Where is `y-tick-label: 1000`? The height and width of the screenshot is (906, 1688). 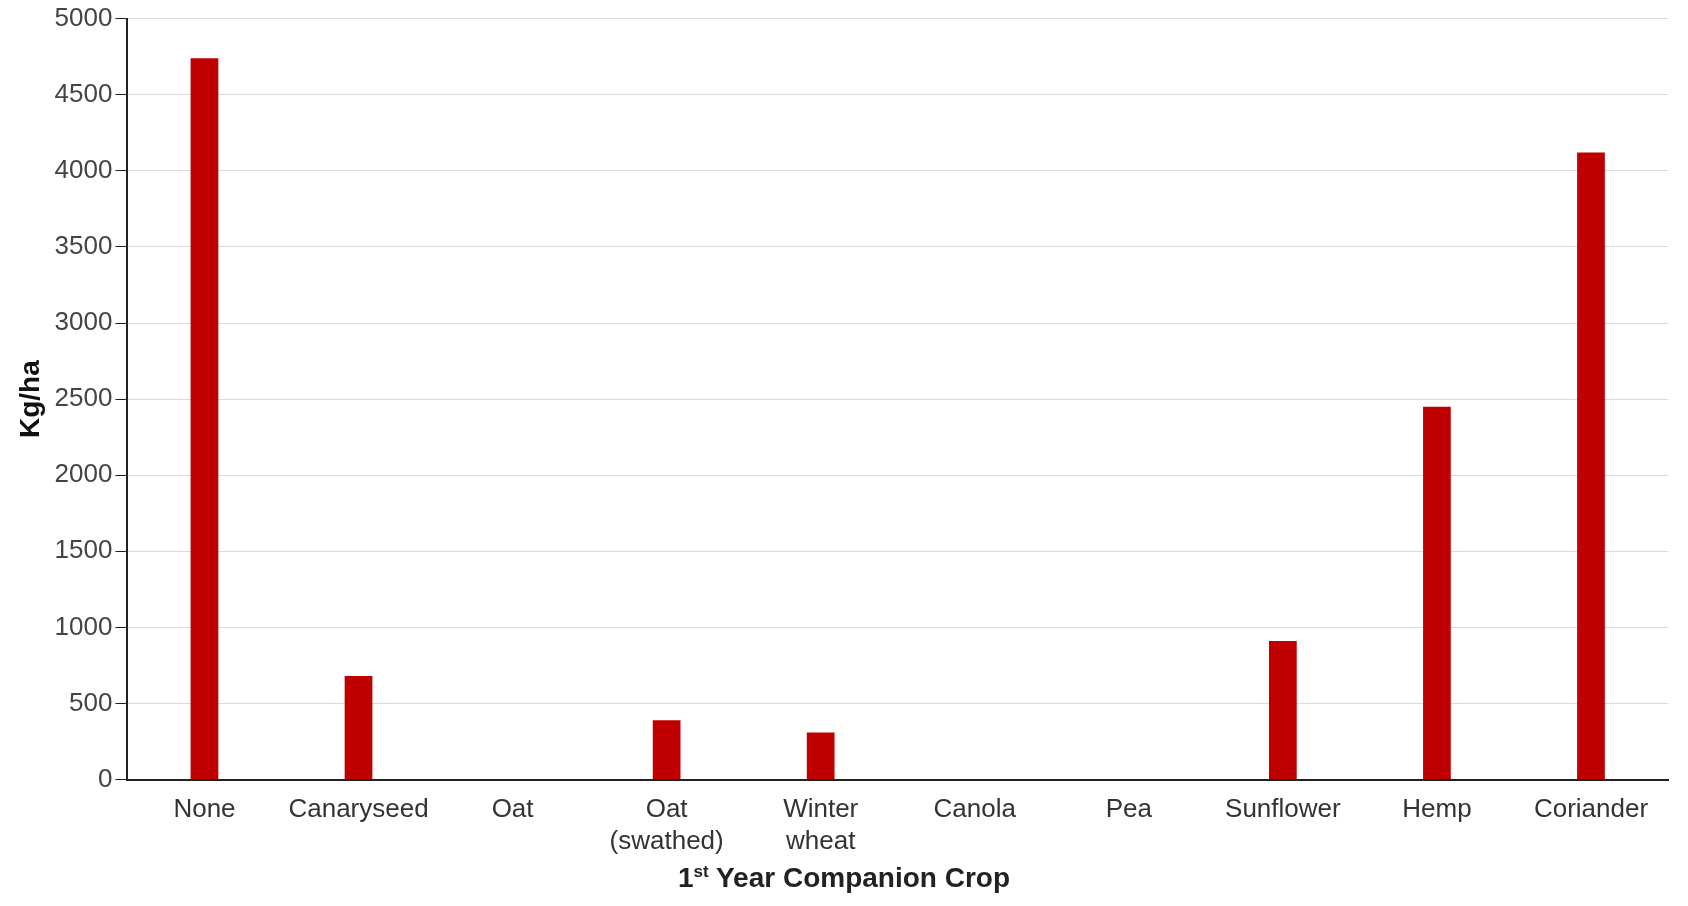 y-tick-label: 1000 is located at coordinates (83, 625).